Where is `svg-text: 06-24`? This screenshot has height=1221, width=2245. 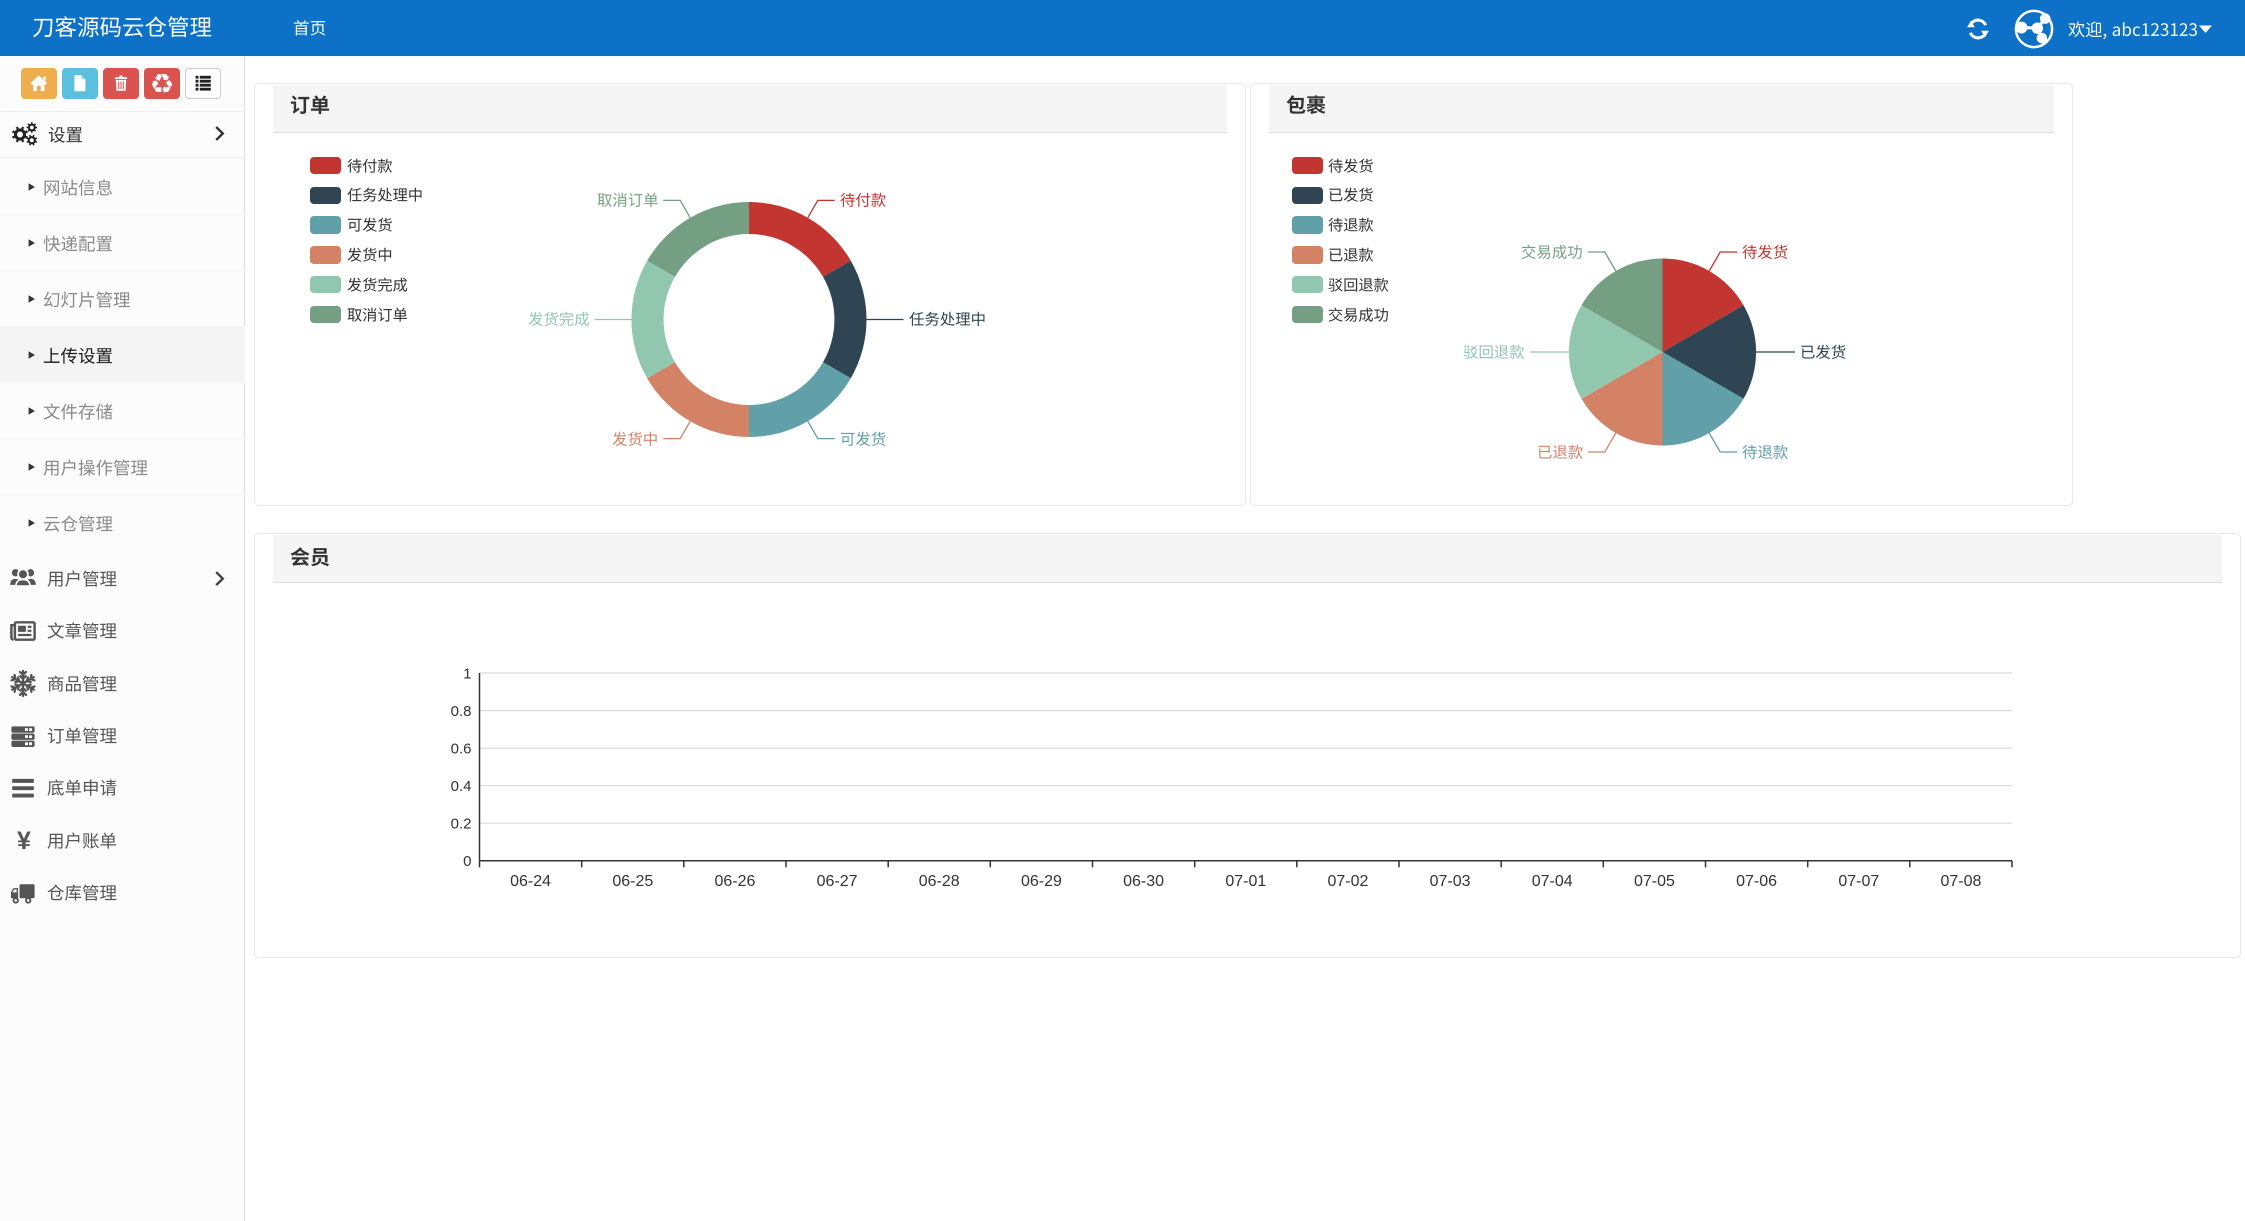
svg-text: 06-24 is located at coordinates (530, 881).